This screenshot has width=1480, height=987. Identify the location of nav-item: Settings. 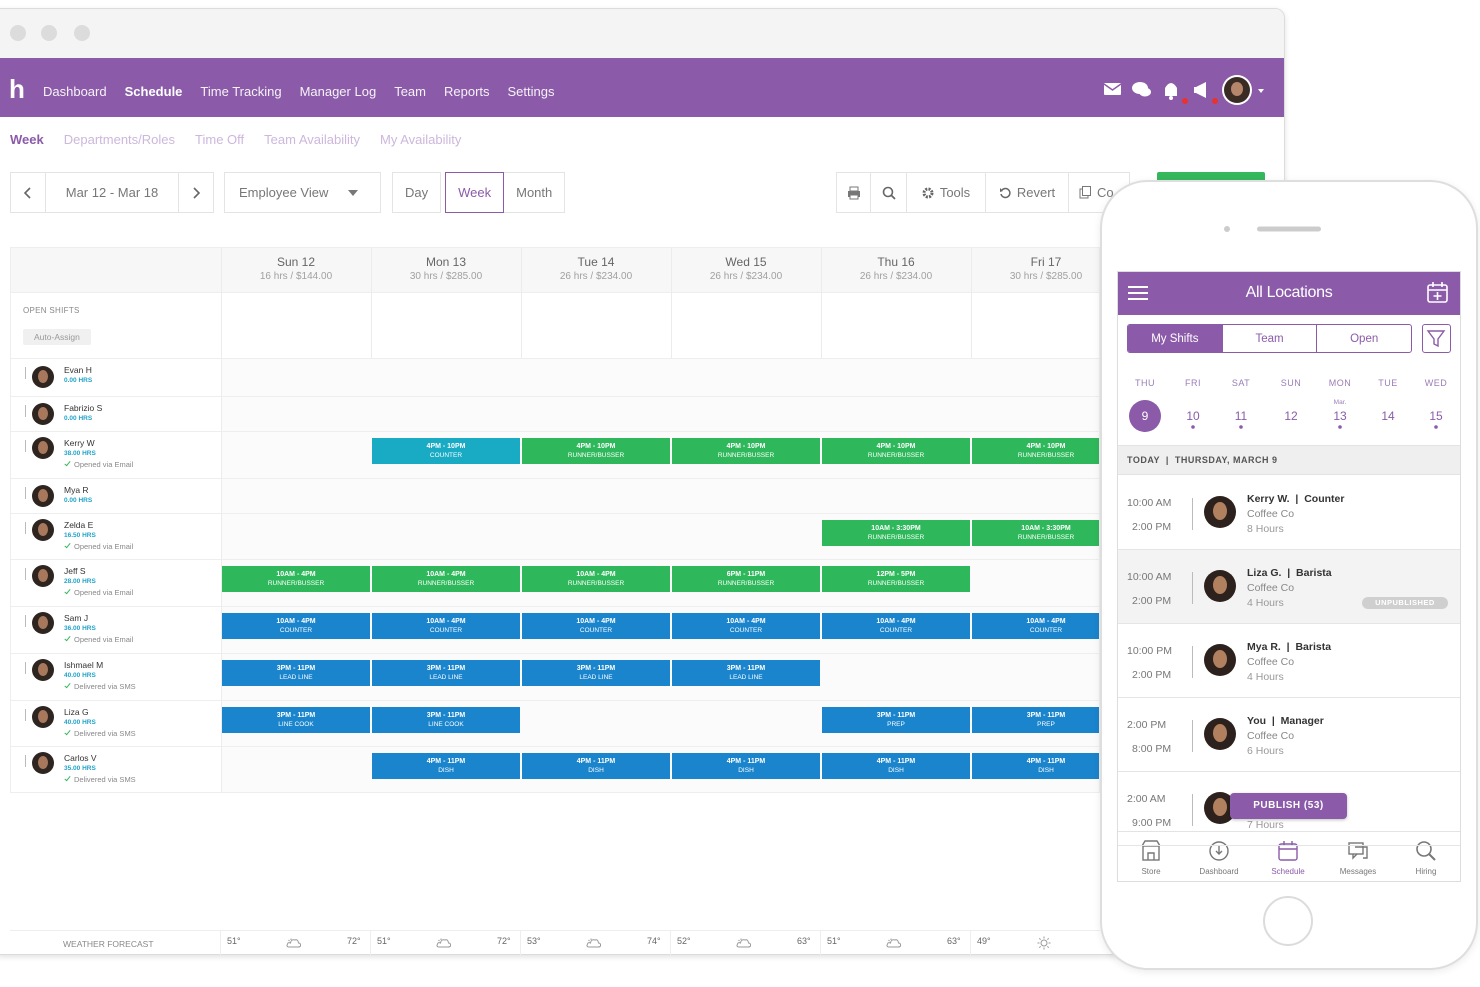
(531, 91).